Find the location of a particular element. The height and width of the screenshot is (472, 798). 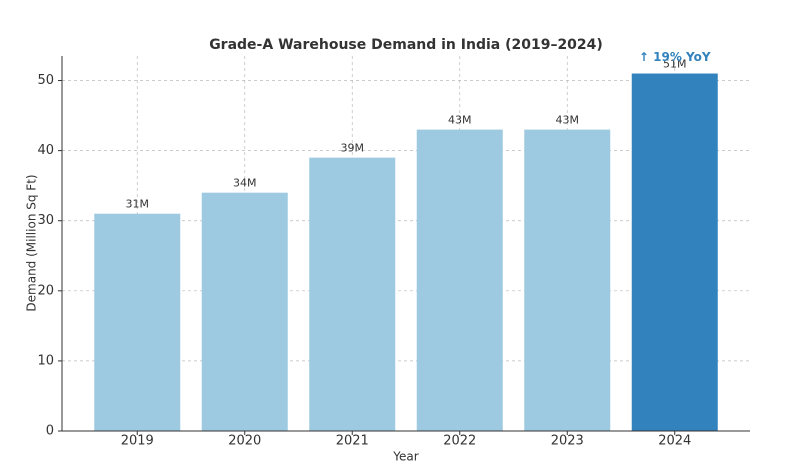

x-axis-label: Year is located at coordinates (405, 457).